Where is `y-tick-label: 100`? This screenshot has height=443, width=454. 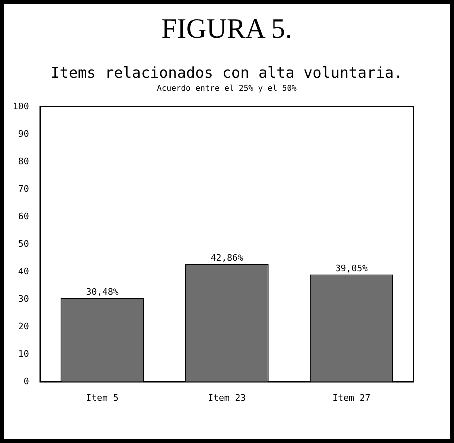 y-tick-label: 100 is located at coordinates (21, 107).